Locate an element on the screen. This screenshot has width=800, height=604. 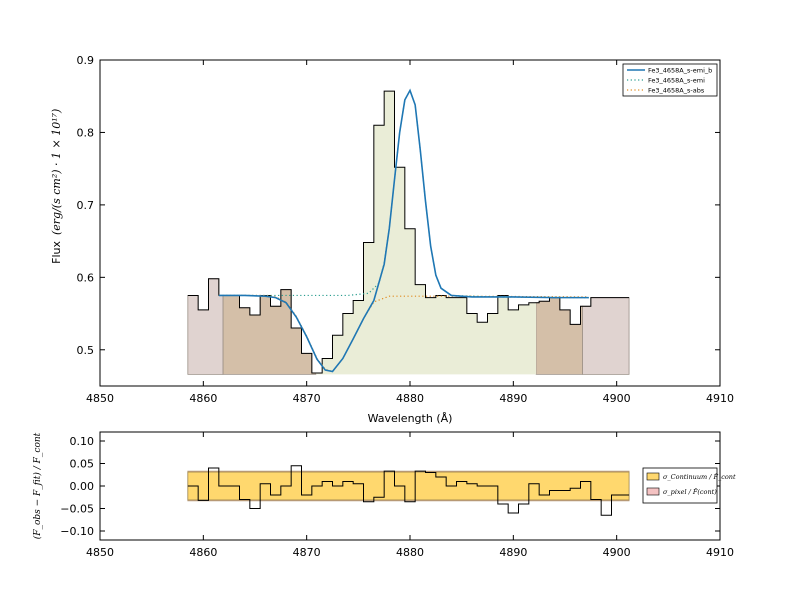
bottom-y-axis-label-text: (F_obs − F_fit) / F_cont is located at coordinates (37, 485).